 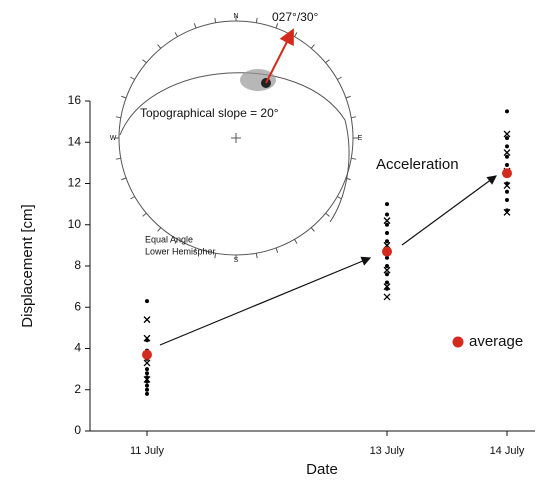 What do you see at coordinates (236, 260) in the screenshot?
I see `south-label: S` at bounding box center [236, 260].